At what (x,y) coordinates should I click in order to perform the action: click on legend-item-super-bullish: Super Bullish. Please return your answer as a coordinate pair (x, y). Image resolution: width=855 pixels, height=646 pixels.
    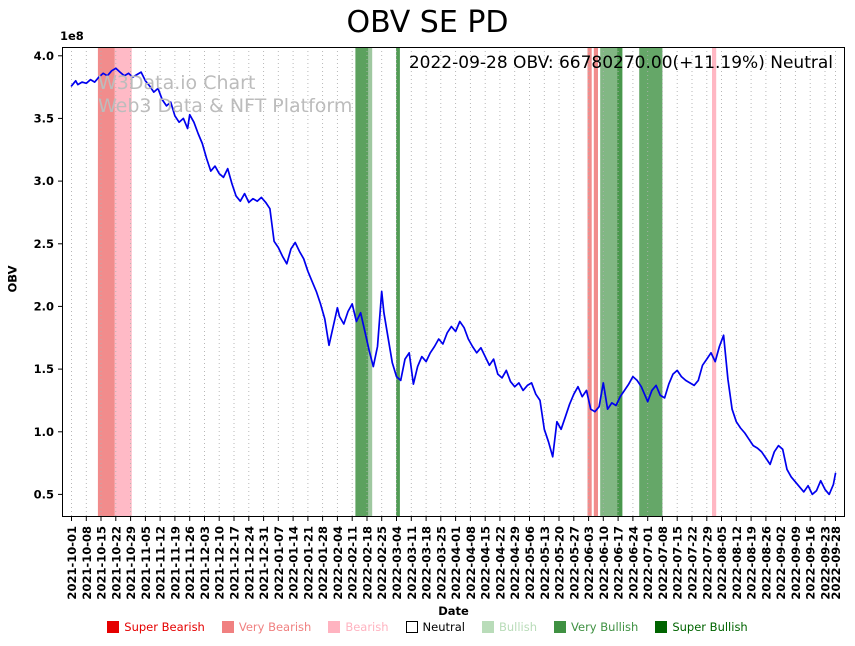
    Looking at the image, I should click on (701, 627).